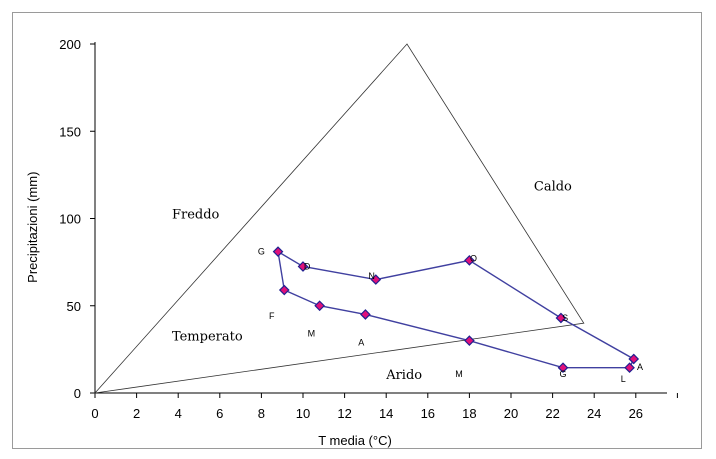  What do you see at coordinates (553, 187) in the screenshot?
I see `region-label-caldo: Caldo` at bounding box center [553, 187].